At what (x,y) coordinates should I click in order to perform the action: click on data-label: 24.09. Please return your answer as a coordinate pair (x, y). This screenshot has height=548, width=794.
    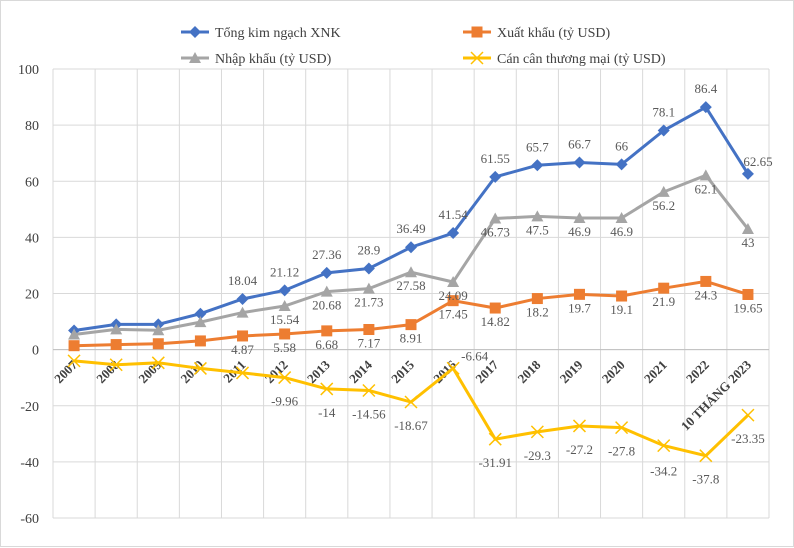
    Looking at the image, I should click on (452, 295).